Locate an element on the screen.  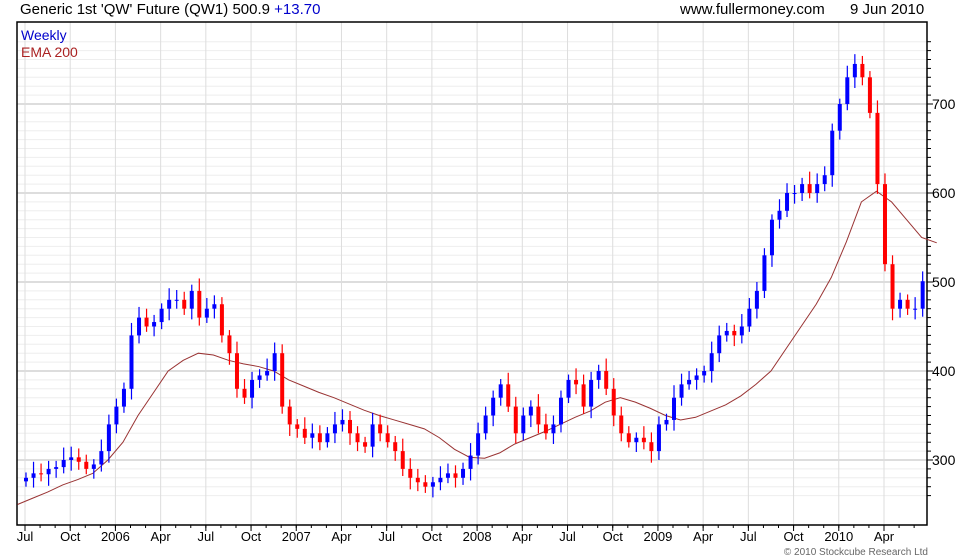
y-tick-label: 400 is located at coordinates (944, 371).